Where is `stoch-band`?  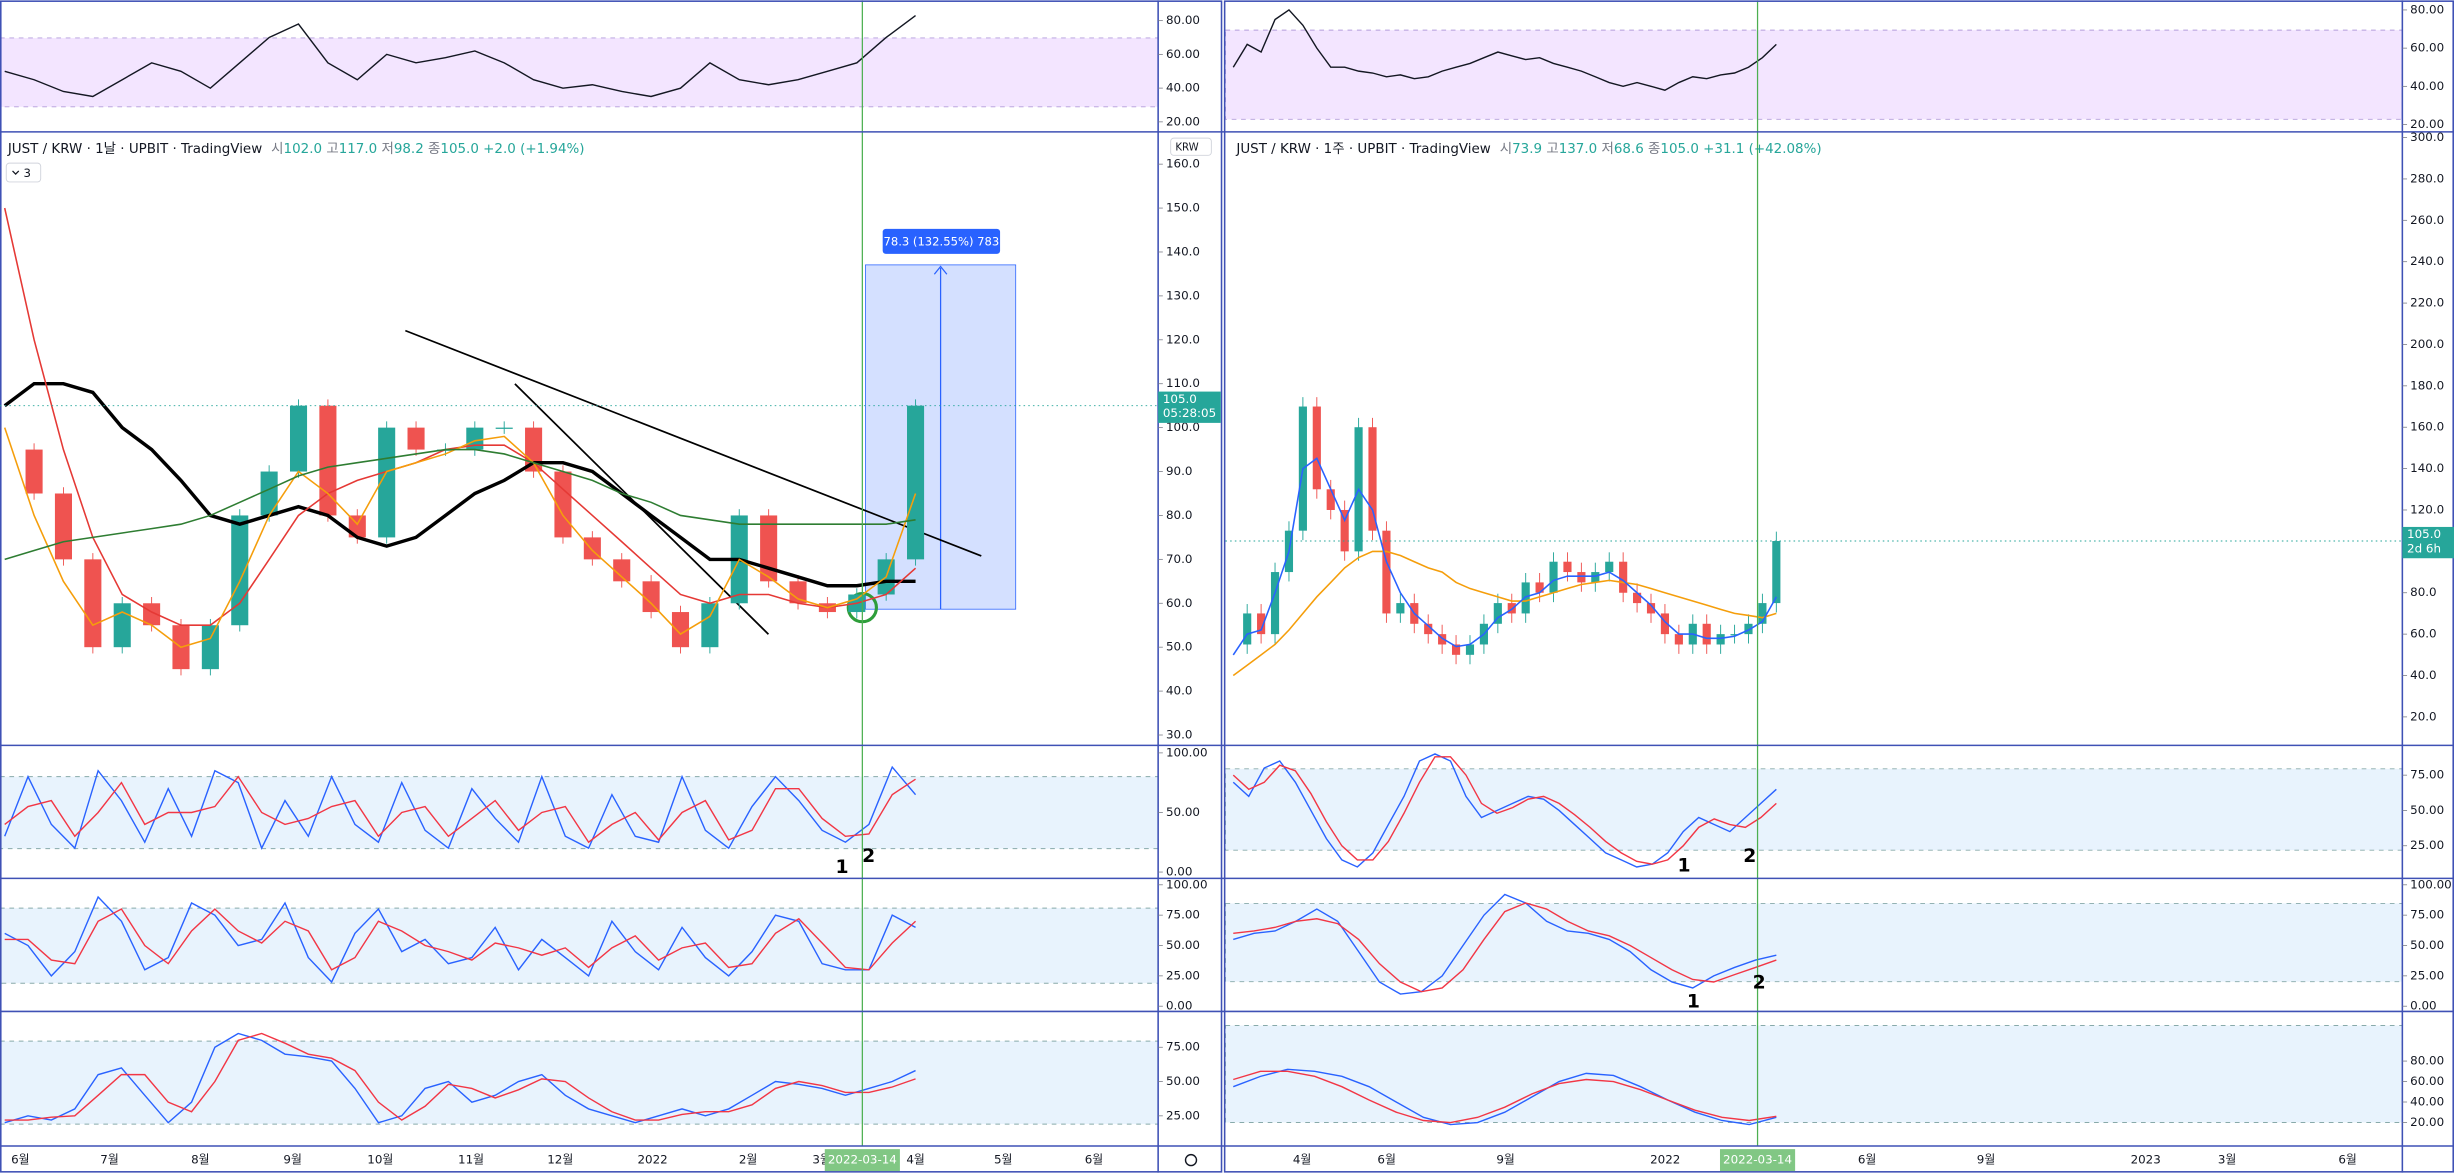 stoch-band is located at coordinates (1813, 1074).